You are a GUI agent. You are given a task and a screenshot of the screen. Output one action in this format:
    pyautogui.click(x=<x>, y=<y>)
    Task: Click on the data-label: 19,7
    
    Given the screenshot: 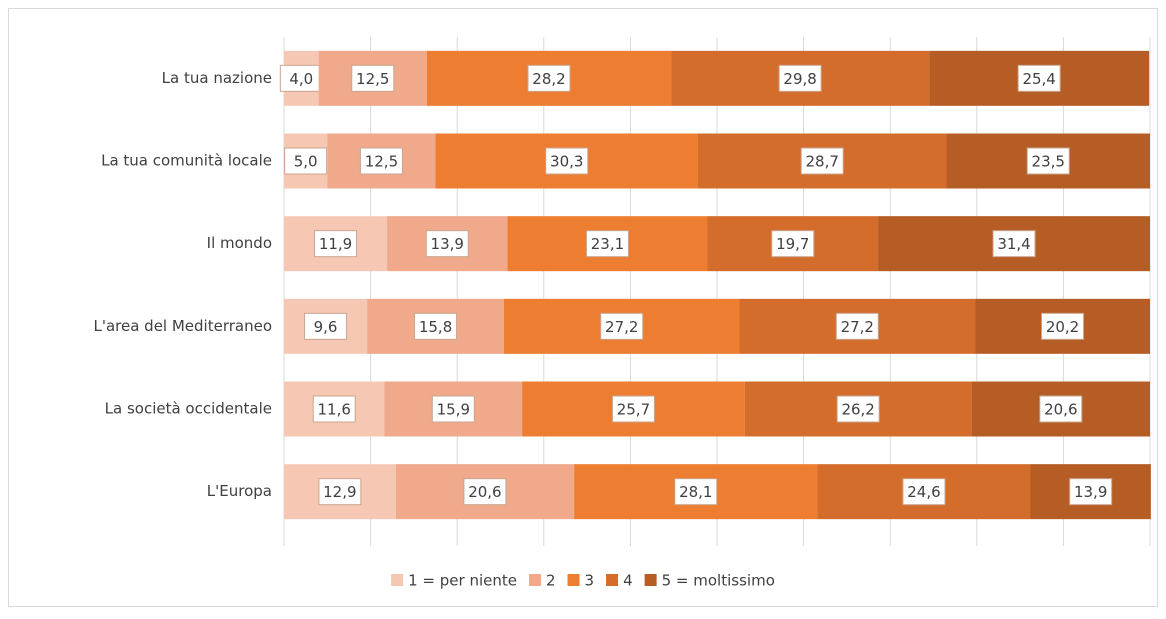 What is the action you would take?
    pyautogui.click(x=792, y=244)
    